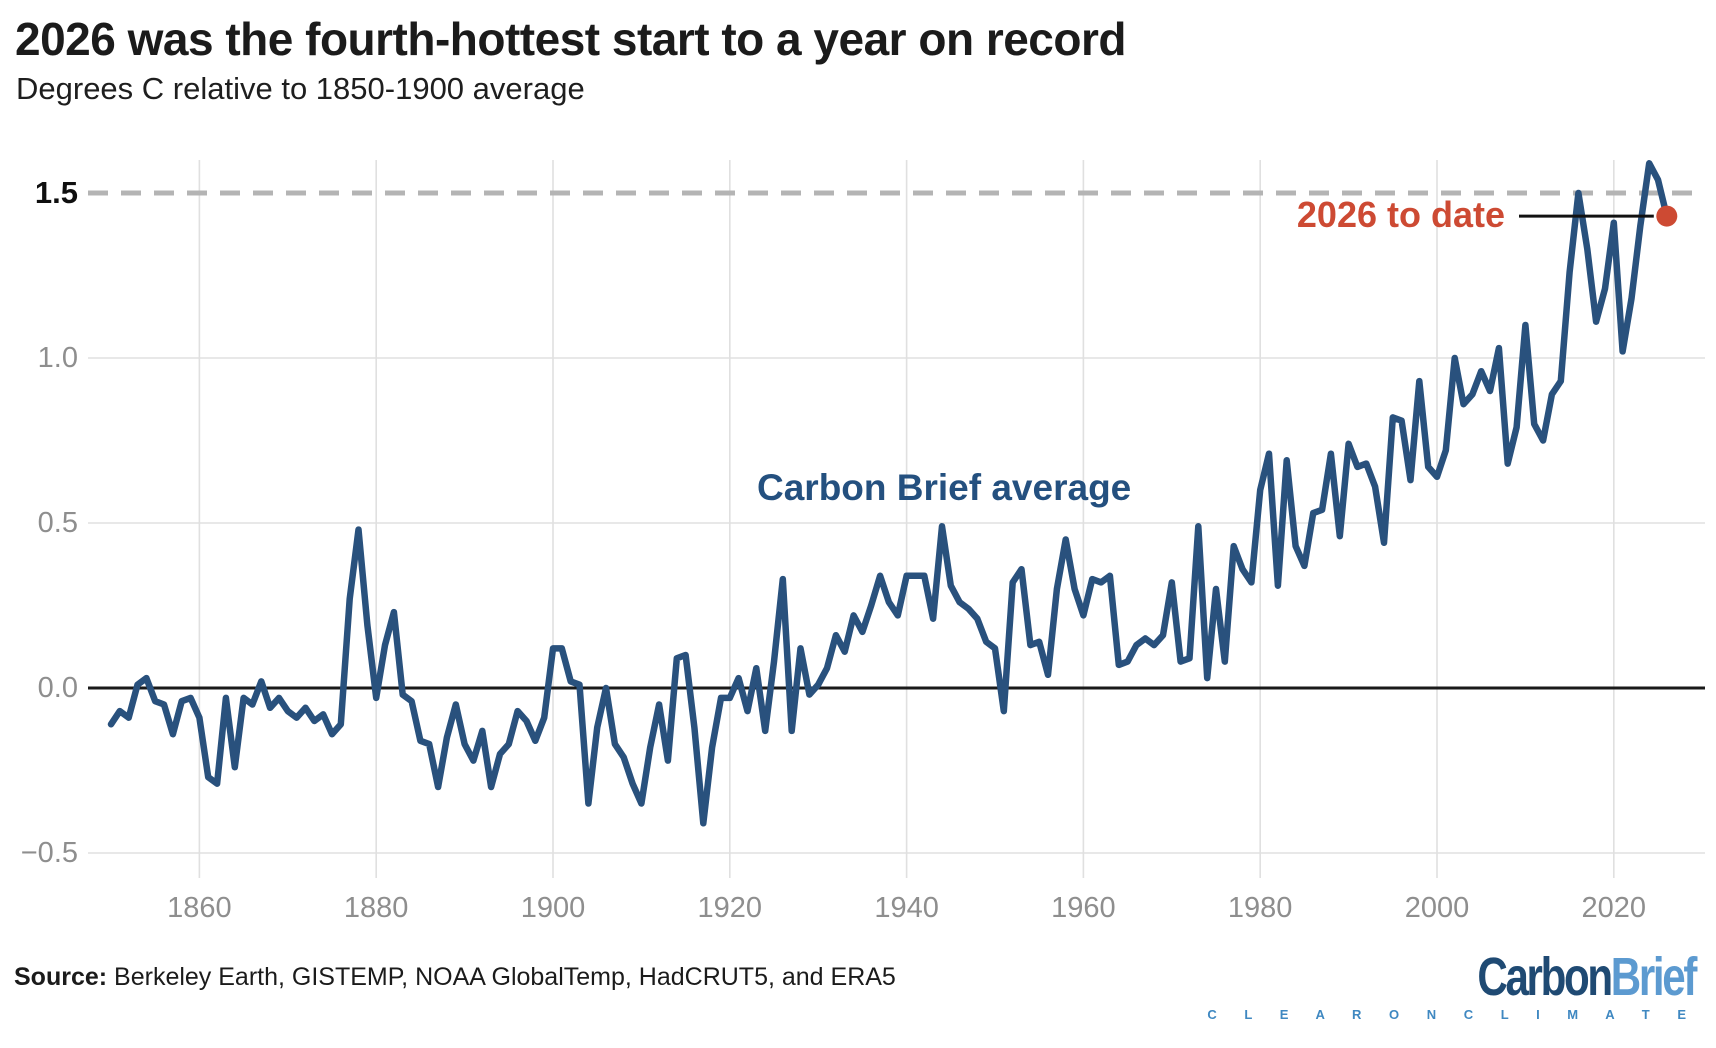 This screenshot has height=1048, width=1716. What do you see at coordinates (56, 192) in the screenshot?
I see `y-axis-tick-label: 1.5` at bounding box center [56, 192].